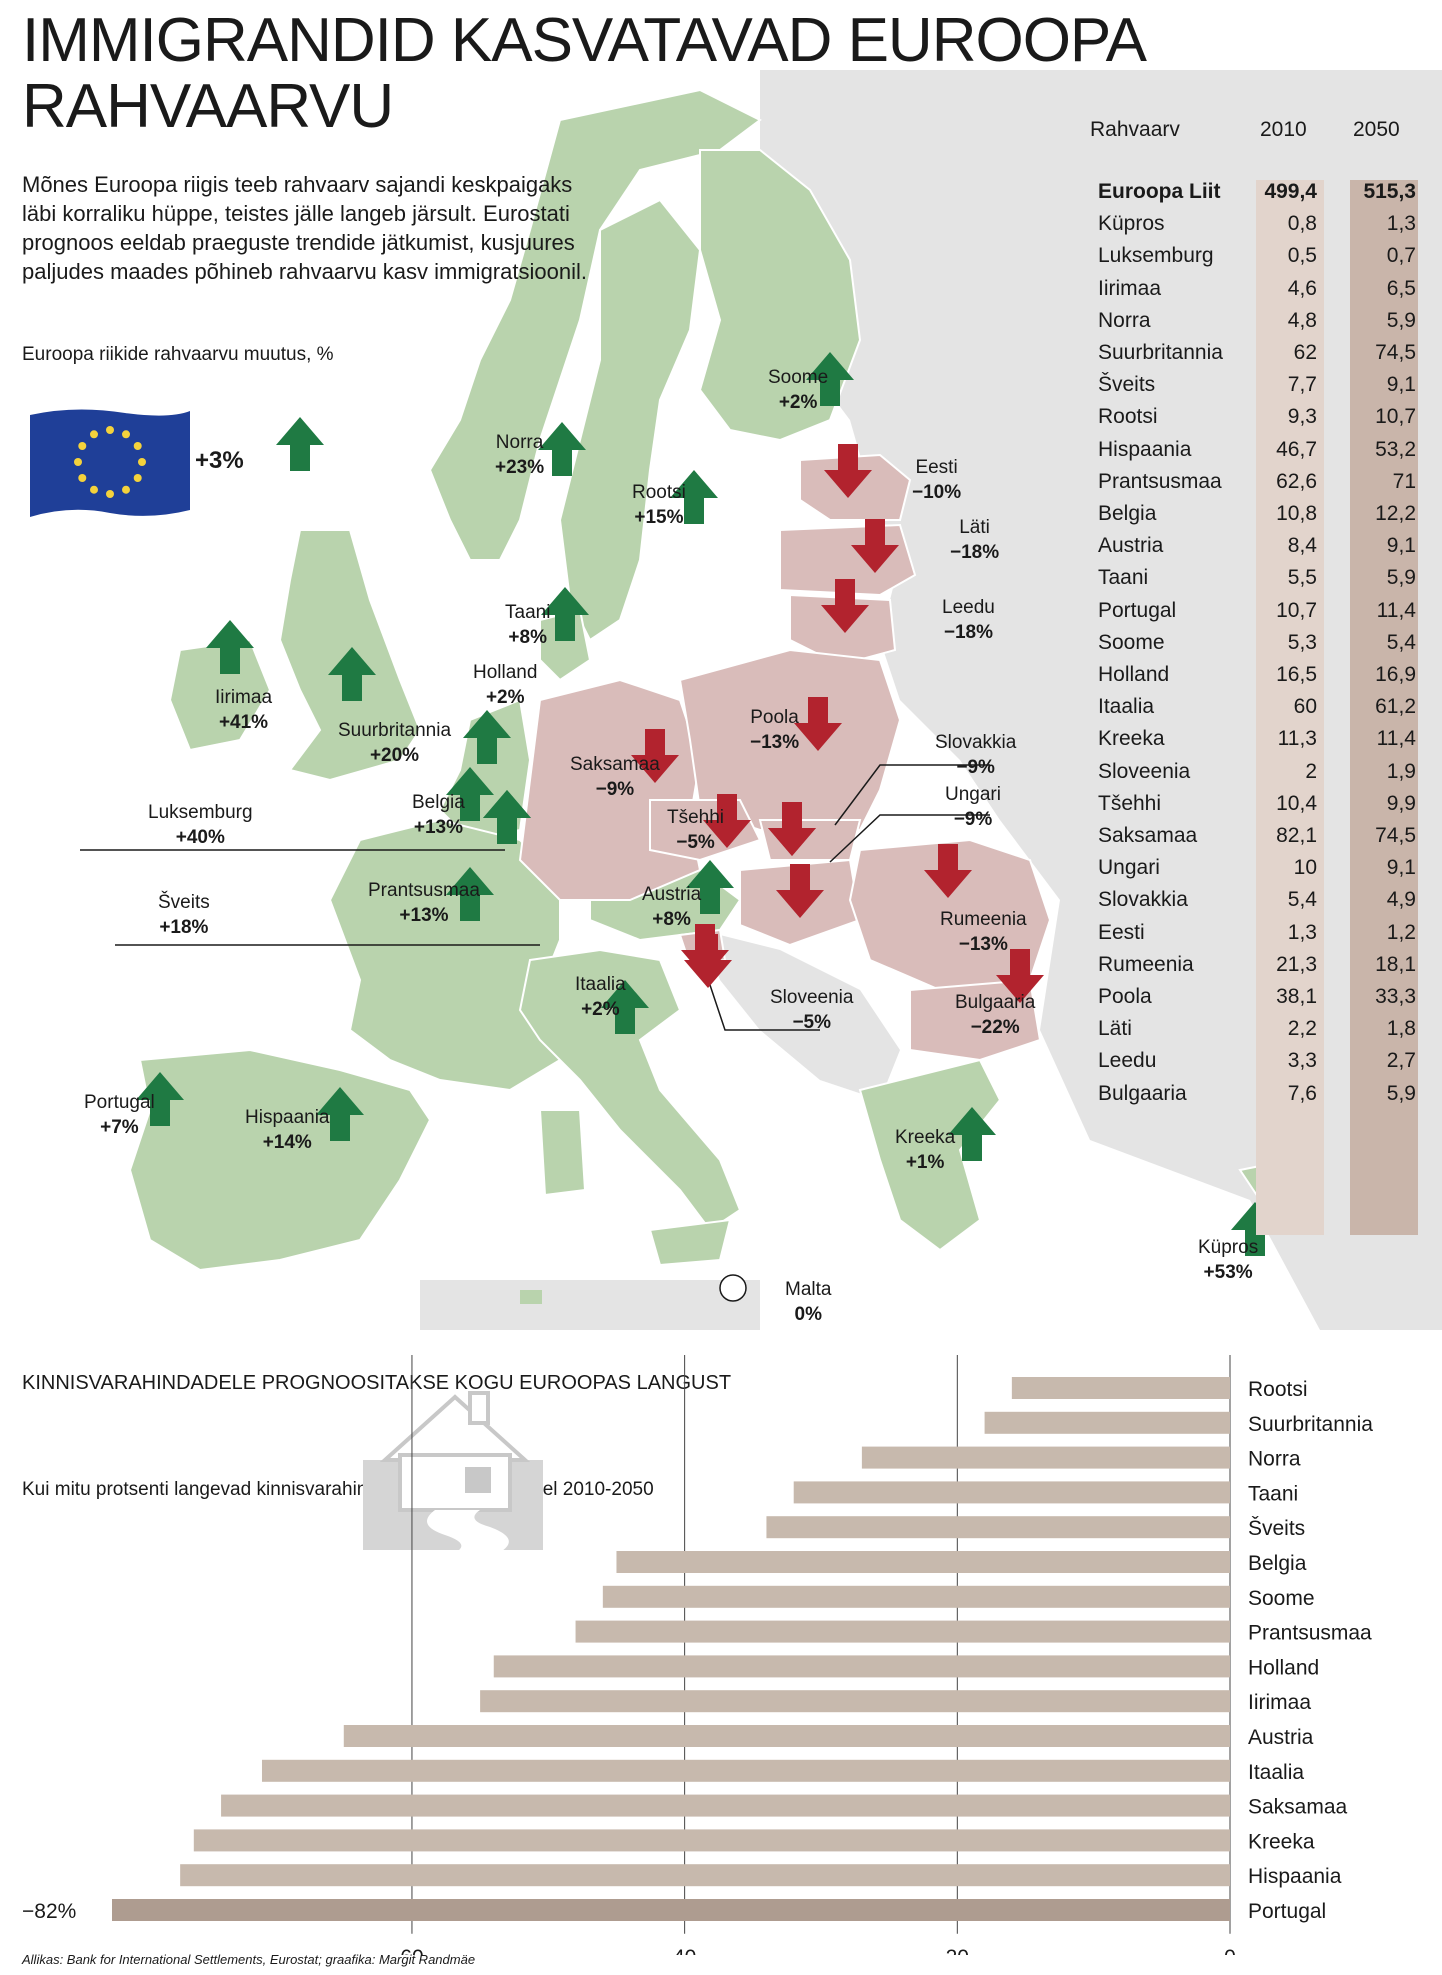  I want to click on map-label-name: Soome, so click(798, 377).